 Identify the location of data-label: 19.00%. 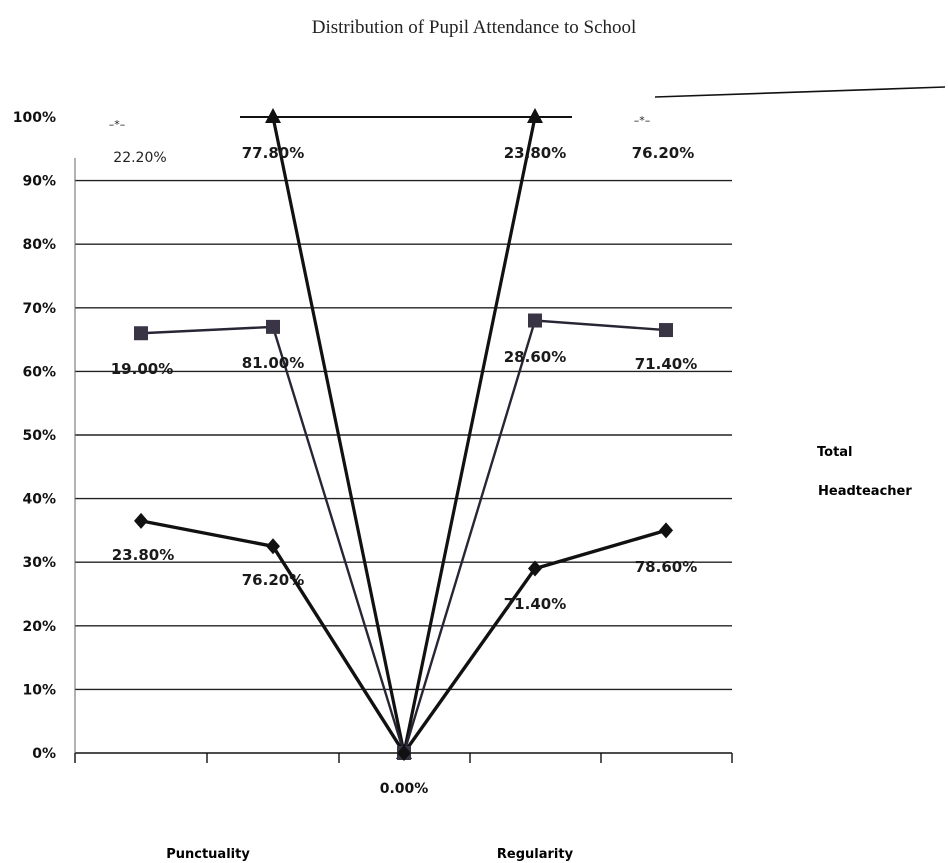
(142, 369).